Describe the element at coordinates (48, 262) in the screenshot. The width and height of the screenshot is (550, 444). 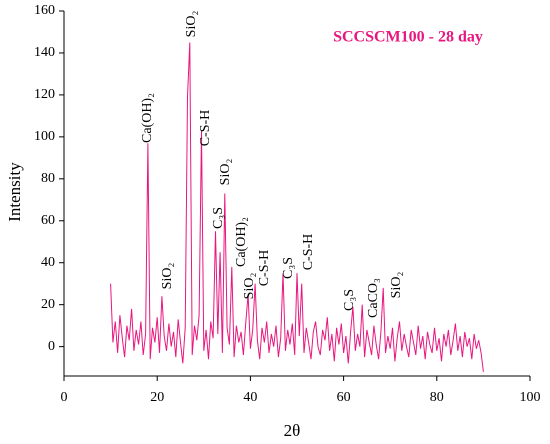
I see `y-tick-label: 40` at that location.